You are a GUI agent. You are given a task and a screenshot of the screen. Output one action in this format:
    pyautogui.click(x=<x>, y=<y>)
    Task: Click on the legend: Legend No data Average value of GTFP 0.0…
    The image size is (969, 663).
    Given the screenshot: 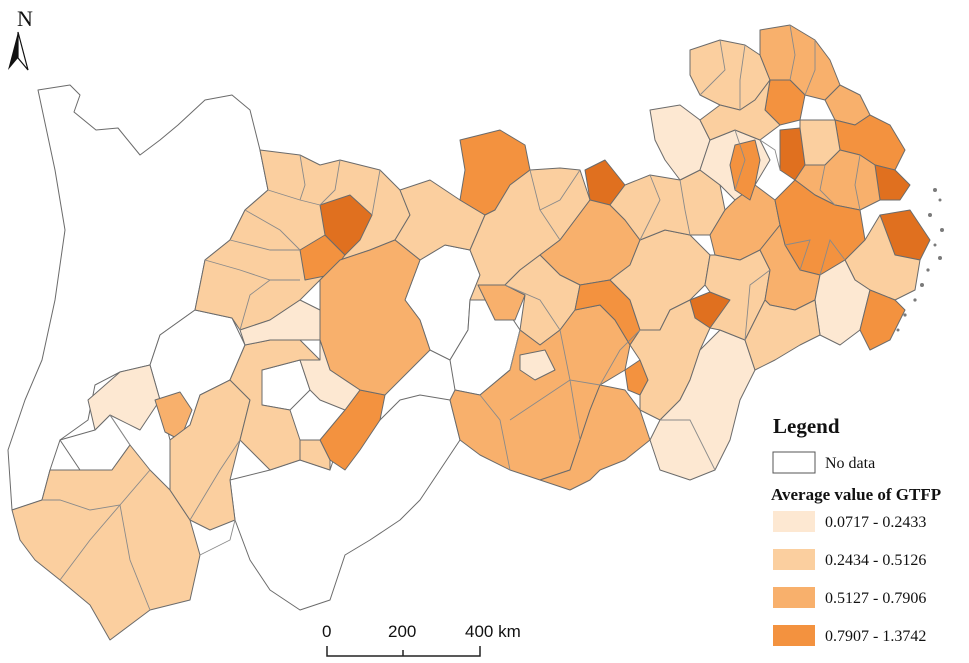 What is the action you would take?
    pyautogui.click(x=856, y=530)
    